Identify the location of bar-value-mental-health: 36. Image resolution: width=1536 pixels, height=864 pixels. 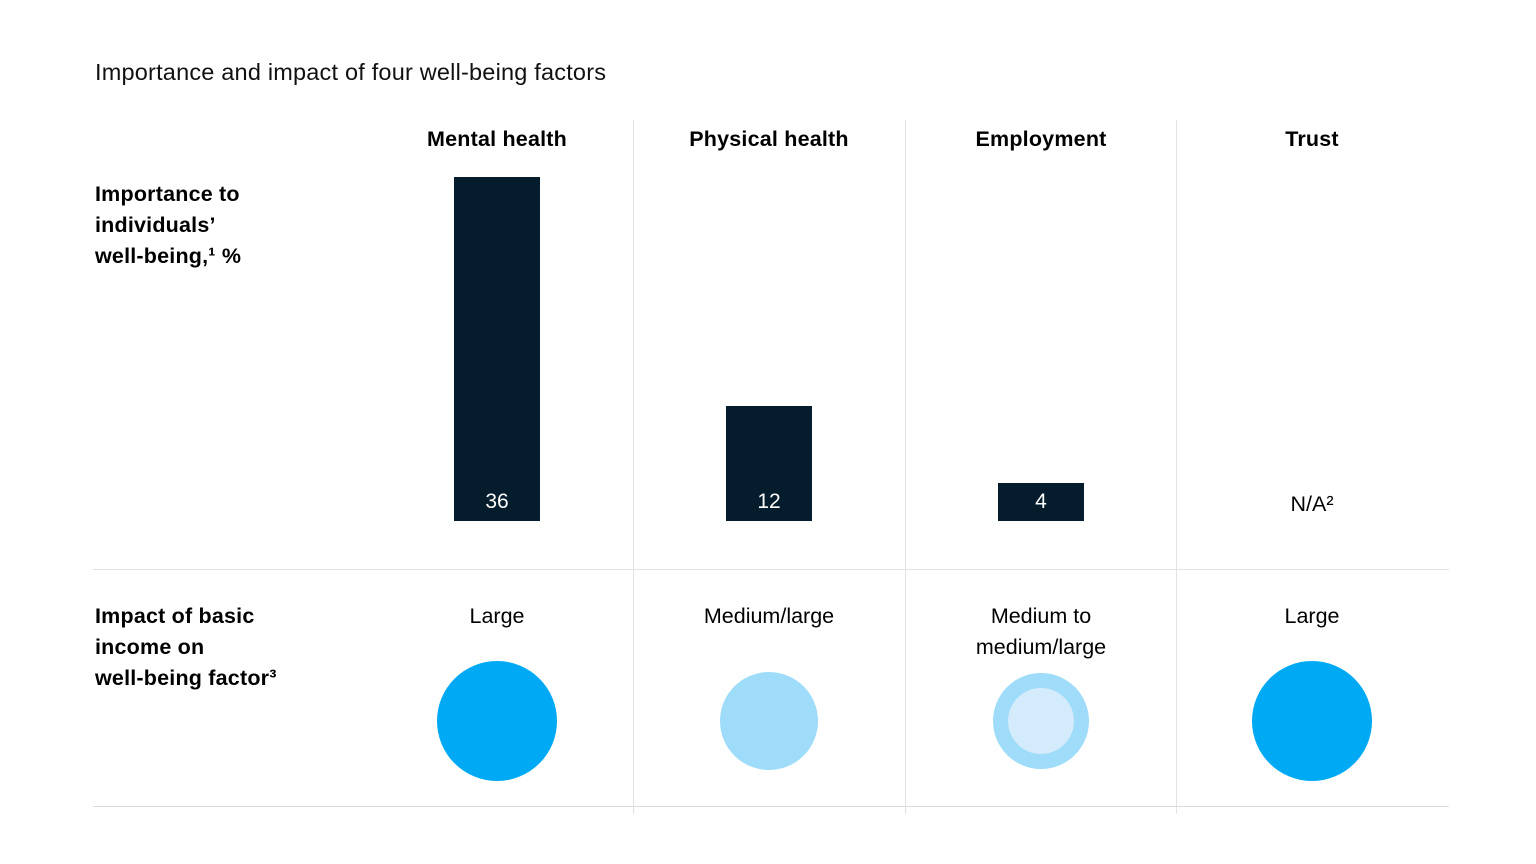
(497, 501).